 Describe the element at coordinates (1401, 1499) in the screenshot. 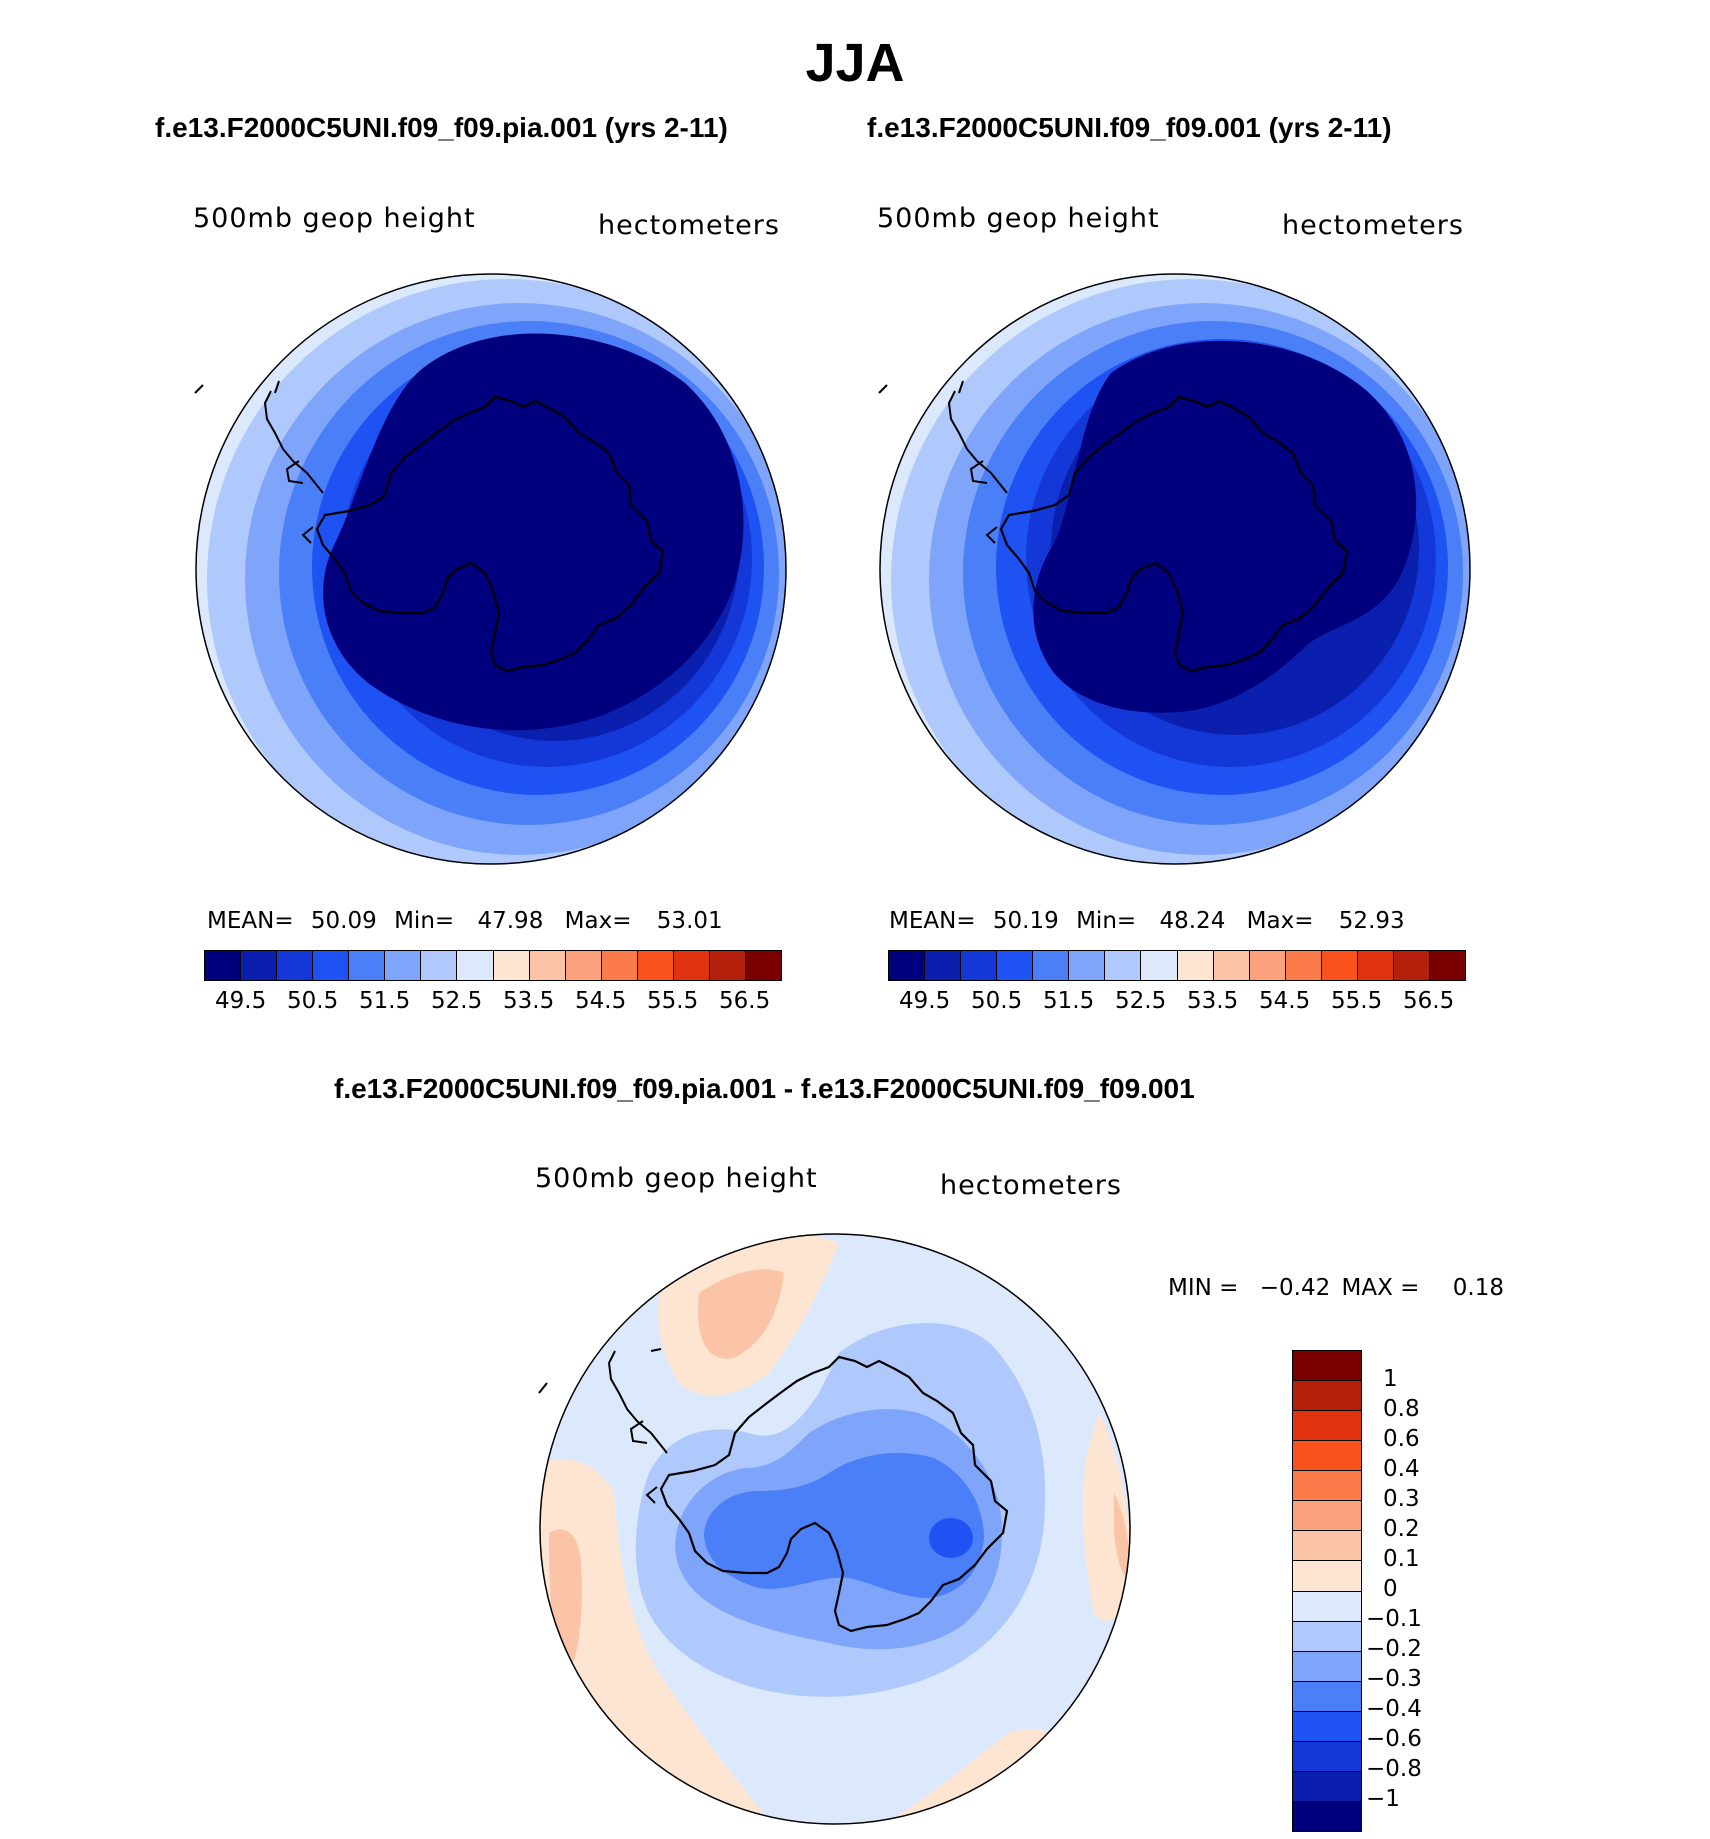

I see `difference-colorbar-tick-label: 0.3` at that location.